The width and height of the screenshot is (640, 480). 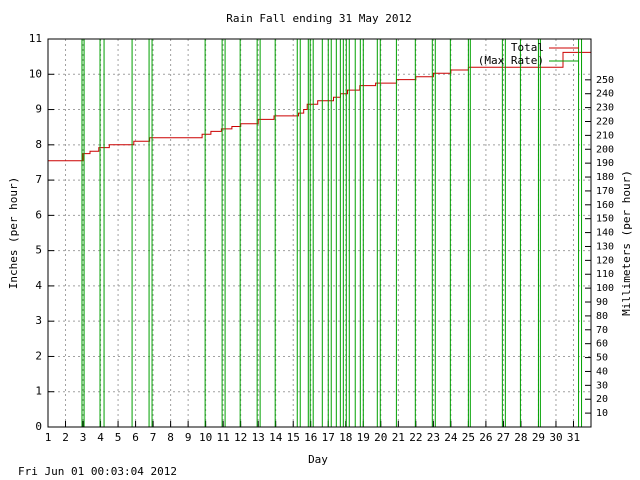 I want to click on x-tick-label: 1, so click(x=48, y=437).